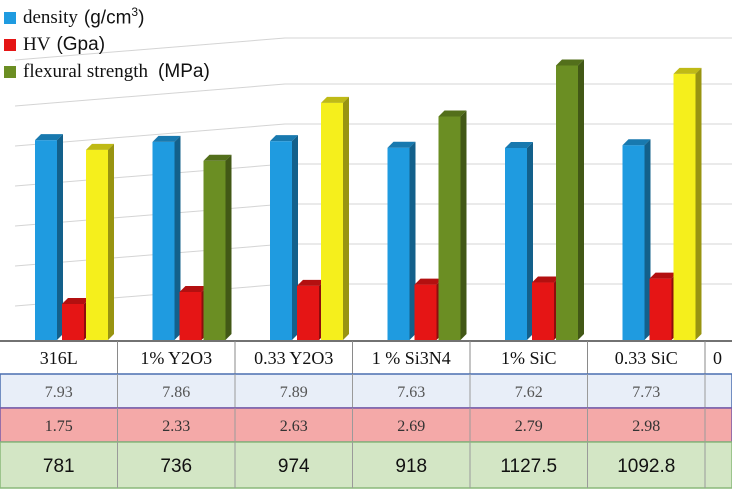 Image resolution: width=732 pixels, height=492 pixels. Describe the element at coordinates (411, 466) in the screenshot. I see `table-cell-flexural: 918` at that location.